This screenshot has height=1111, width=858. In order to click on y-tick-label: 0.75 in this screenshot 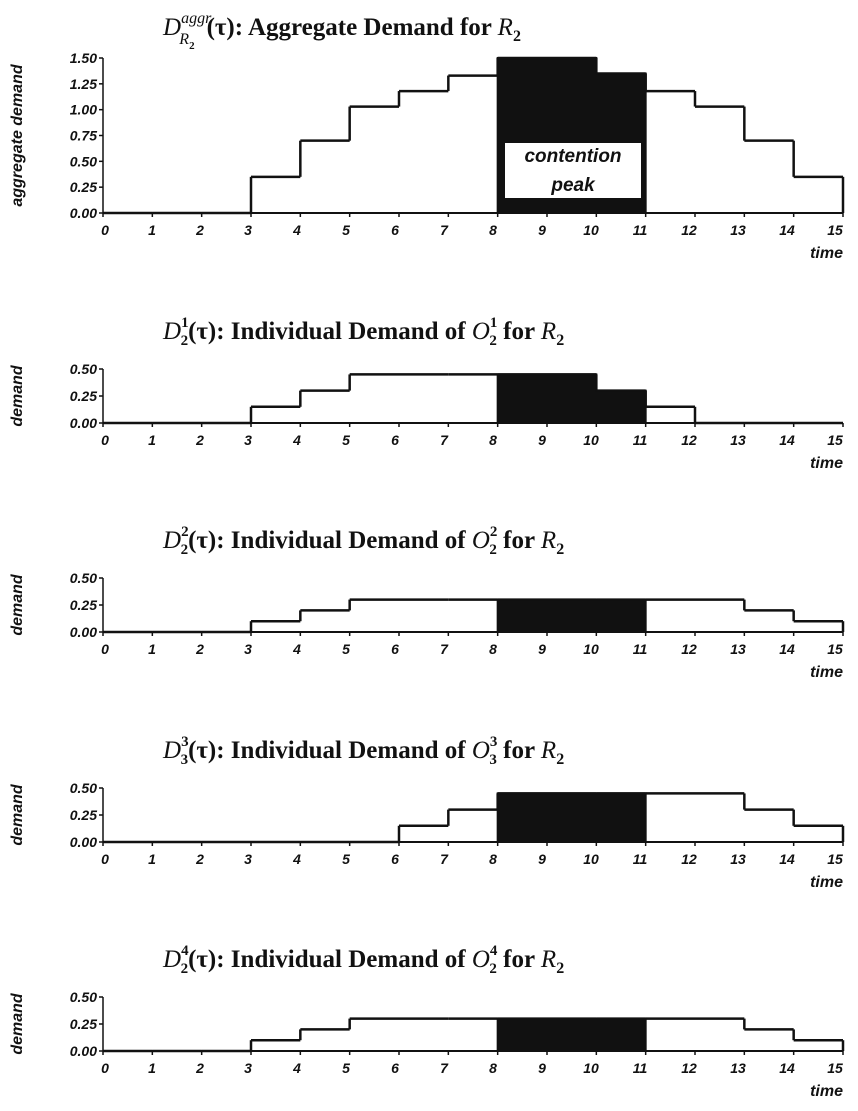, I will do `click(83, 136)`.